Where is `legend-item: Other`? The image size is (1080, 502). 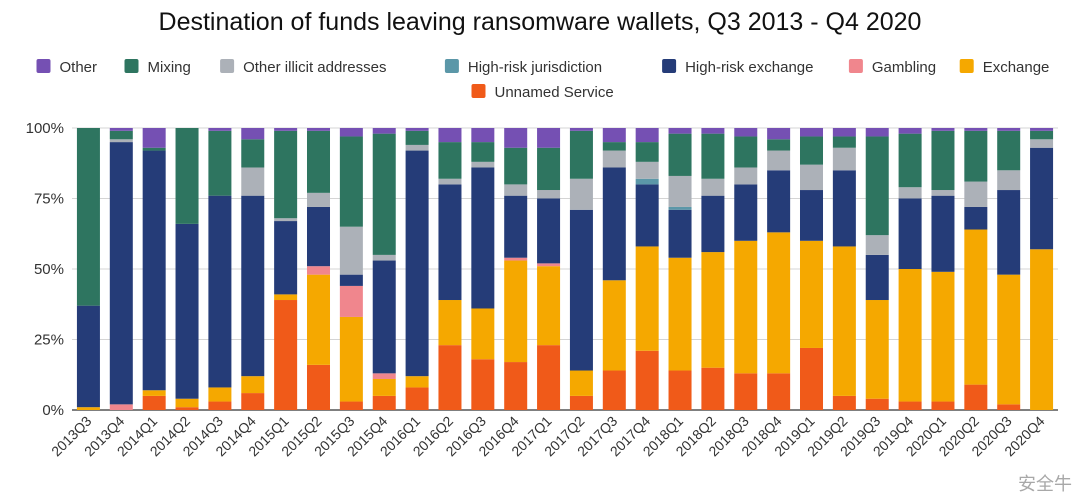
legend-item: Other is located at coordinates (67, 67).